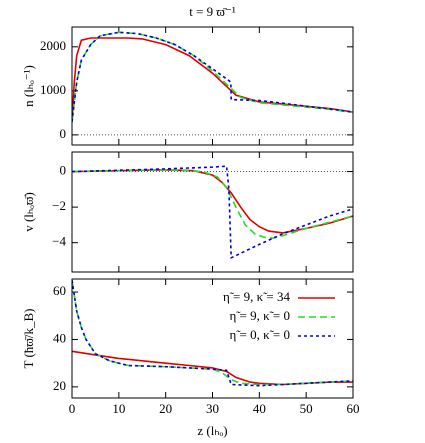  What do you see at coordinates (28, 339) in the screenshot?
I see `y-axis-label: T (ħϖ̄/k_B)` at bounding box center [28, 339].